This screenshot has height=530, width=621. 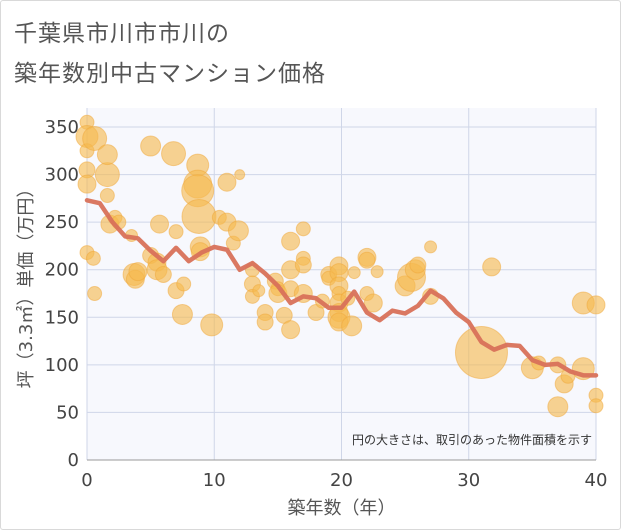 I want to click on x-tick-label: 10, so click(x=214, y=480).